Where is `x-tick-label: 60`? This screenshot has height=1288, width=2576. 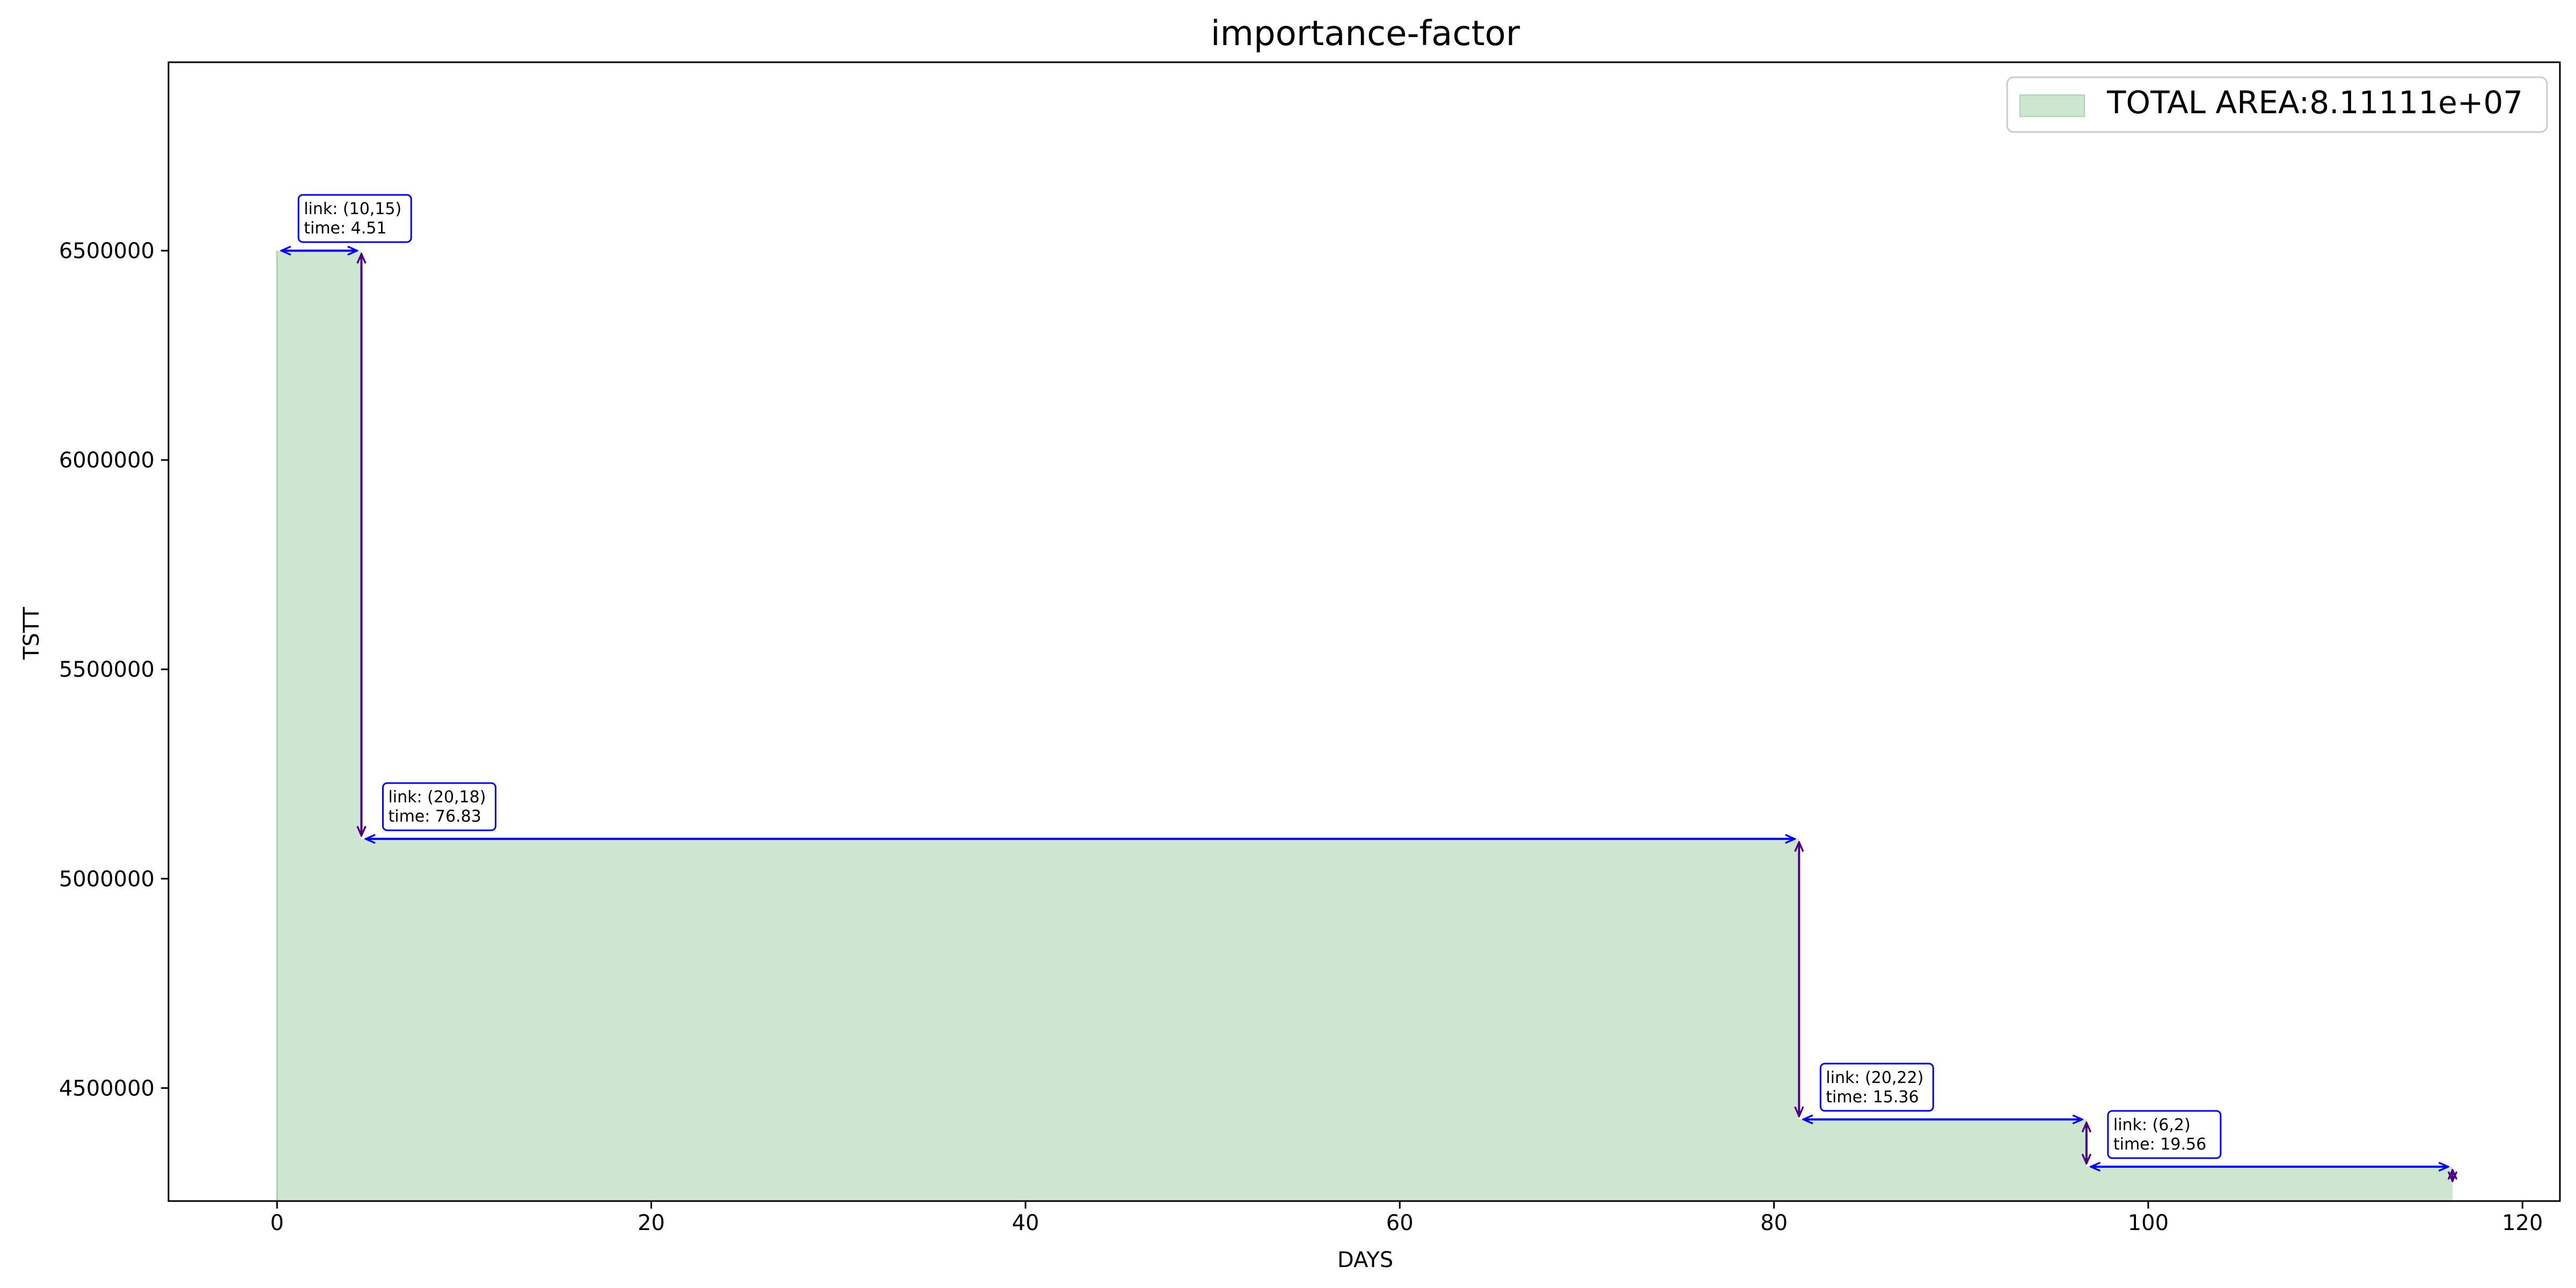 x-tick-label: 60 is located at coordinates (1400, 1223).